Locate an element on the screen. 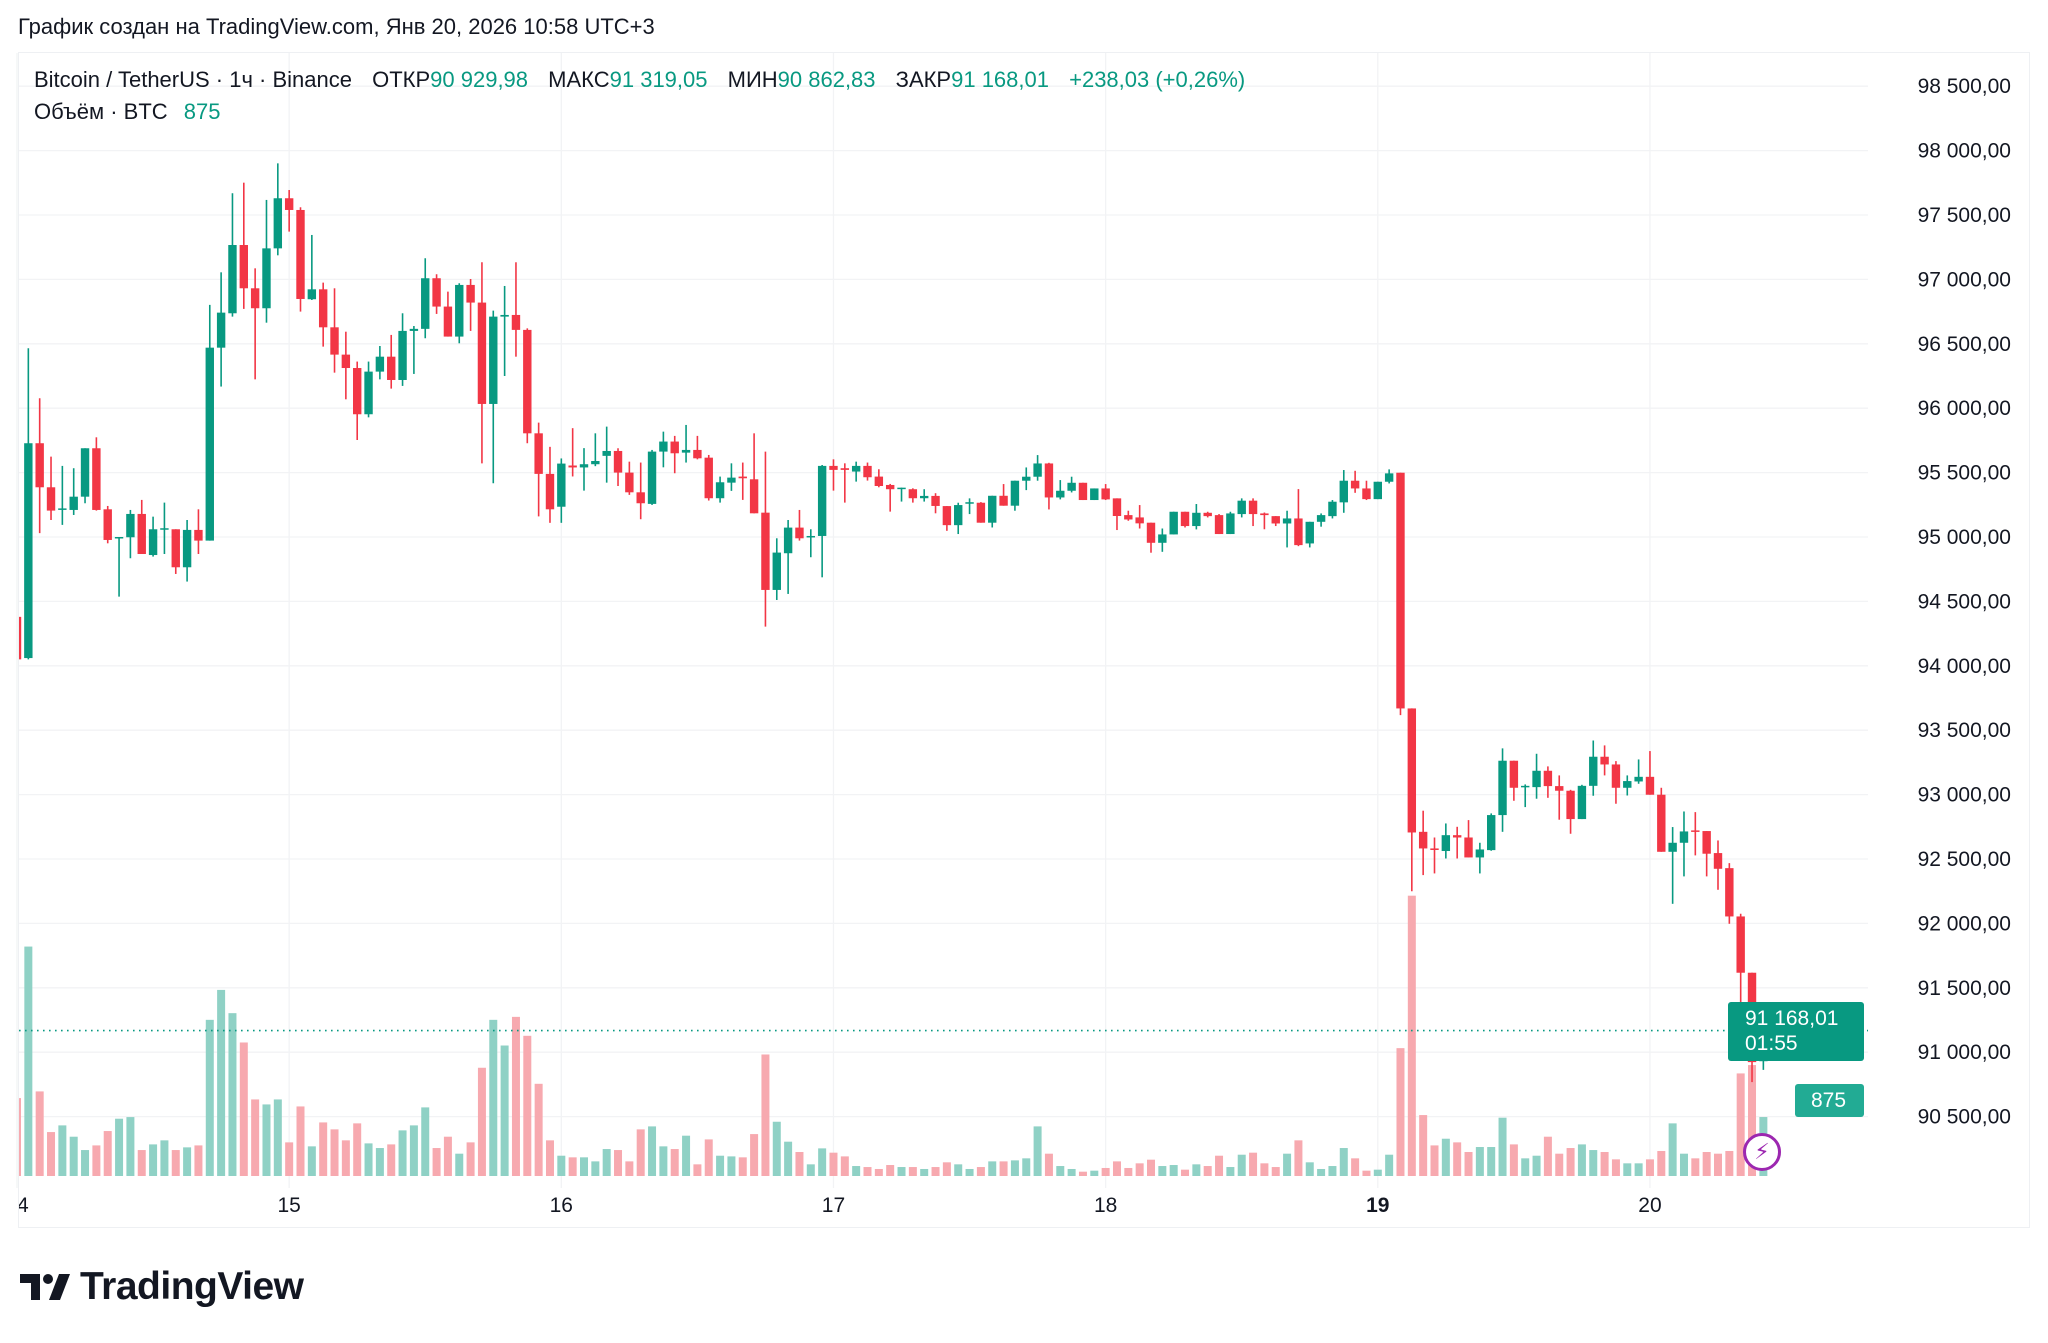 This screenshot has width=2048, height=1343. price-tick-label: 94 000,00 is located at coordinates (1964, 666).